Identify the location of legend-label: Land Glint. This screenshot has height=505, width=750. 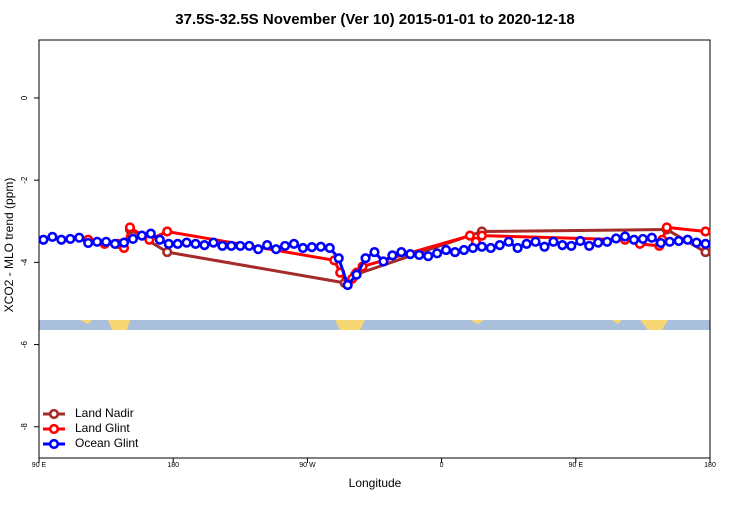
(102, 428).